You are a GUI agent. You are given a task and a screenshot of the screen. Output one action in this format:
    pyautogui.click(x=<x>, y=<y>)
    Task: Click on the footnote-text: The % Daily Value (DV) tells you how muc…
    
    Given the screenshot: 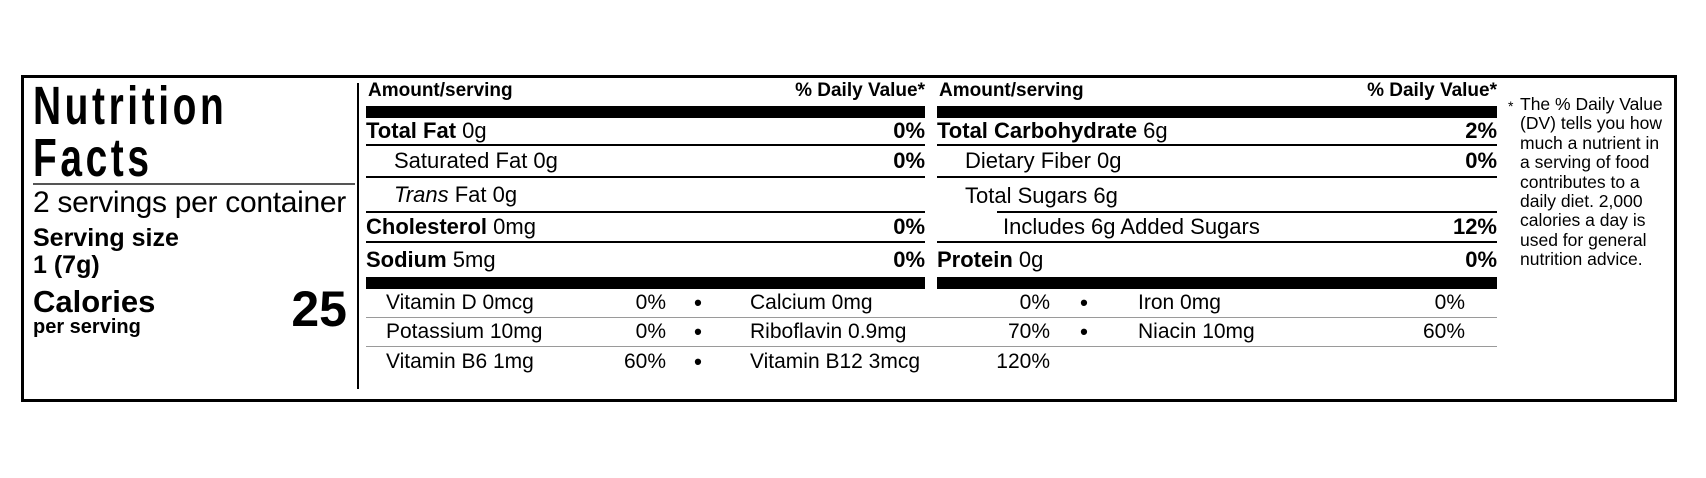 What is the action you would take?
    pyautogui.click(x=1591, y=182)
    